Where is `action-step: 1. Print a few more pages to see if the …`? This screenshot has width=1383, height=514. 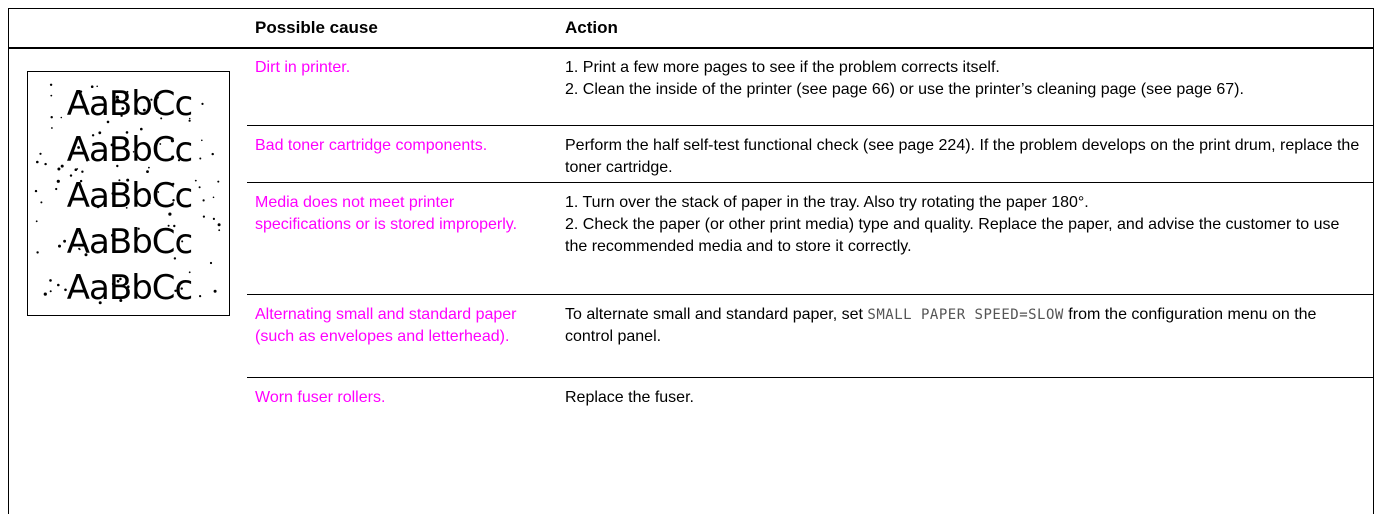
action-step: 1. Print a few more pages to see if the … is located at coordinates (782, 67).